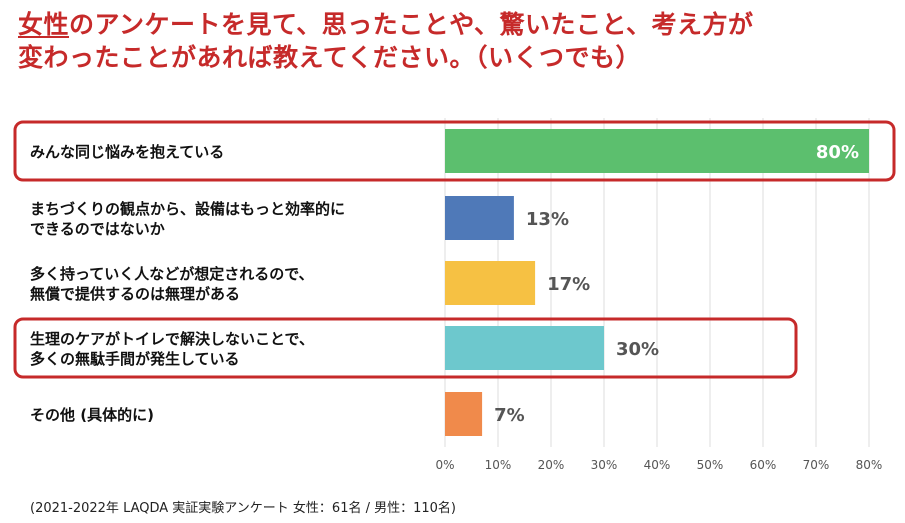  What do you see at coordinates (869, 465) in the screenshot?
I see `x-tick-label: 80%` at bounding box center [869, 465].